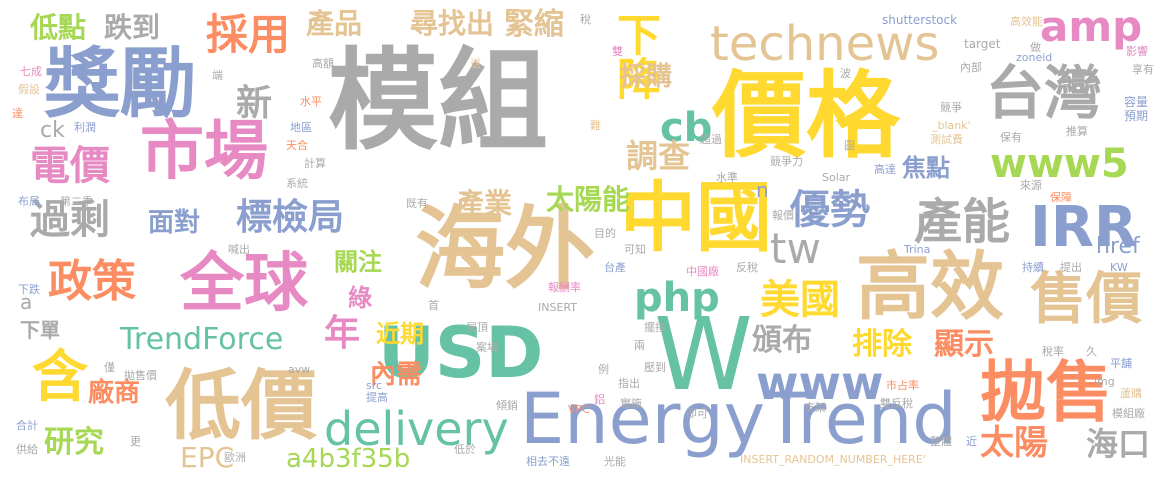  Describe the element at coordinates (60, 377) in the screenshot. I see `word: 含` at that location.